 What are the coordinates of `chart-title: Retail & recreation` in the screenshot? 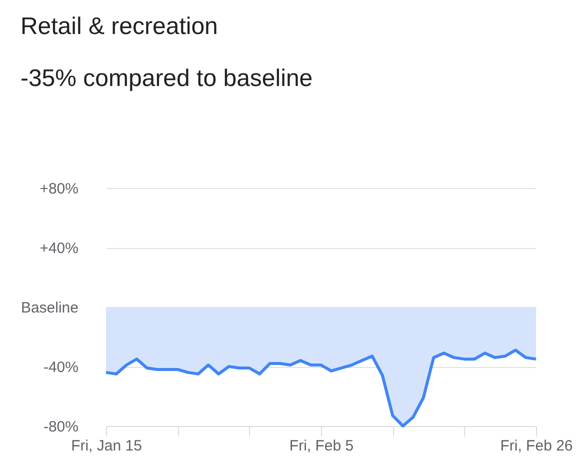 It's located at (119, 26).